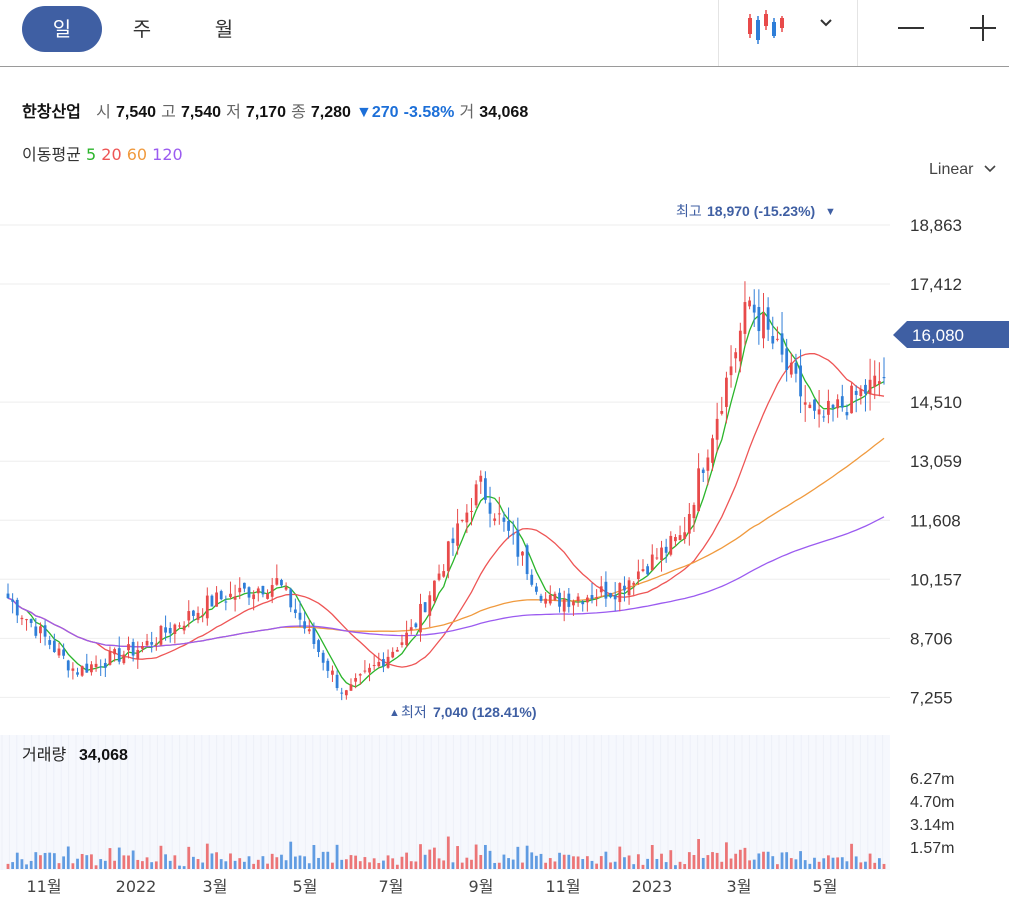 This screenshot has height=909, width=1009. Describe the element at coordinates (936, 225) in the screenshot. I see `y-tick-label: 18,863` at that location.